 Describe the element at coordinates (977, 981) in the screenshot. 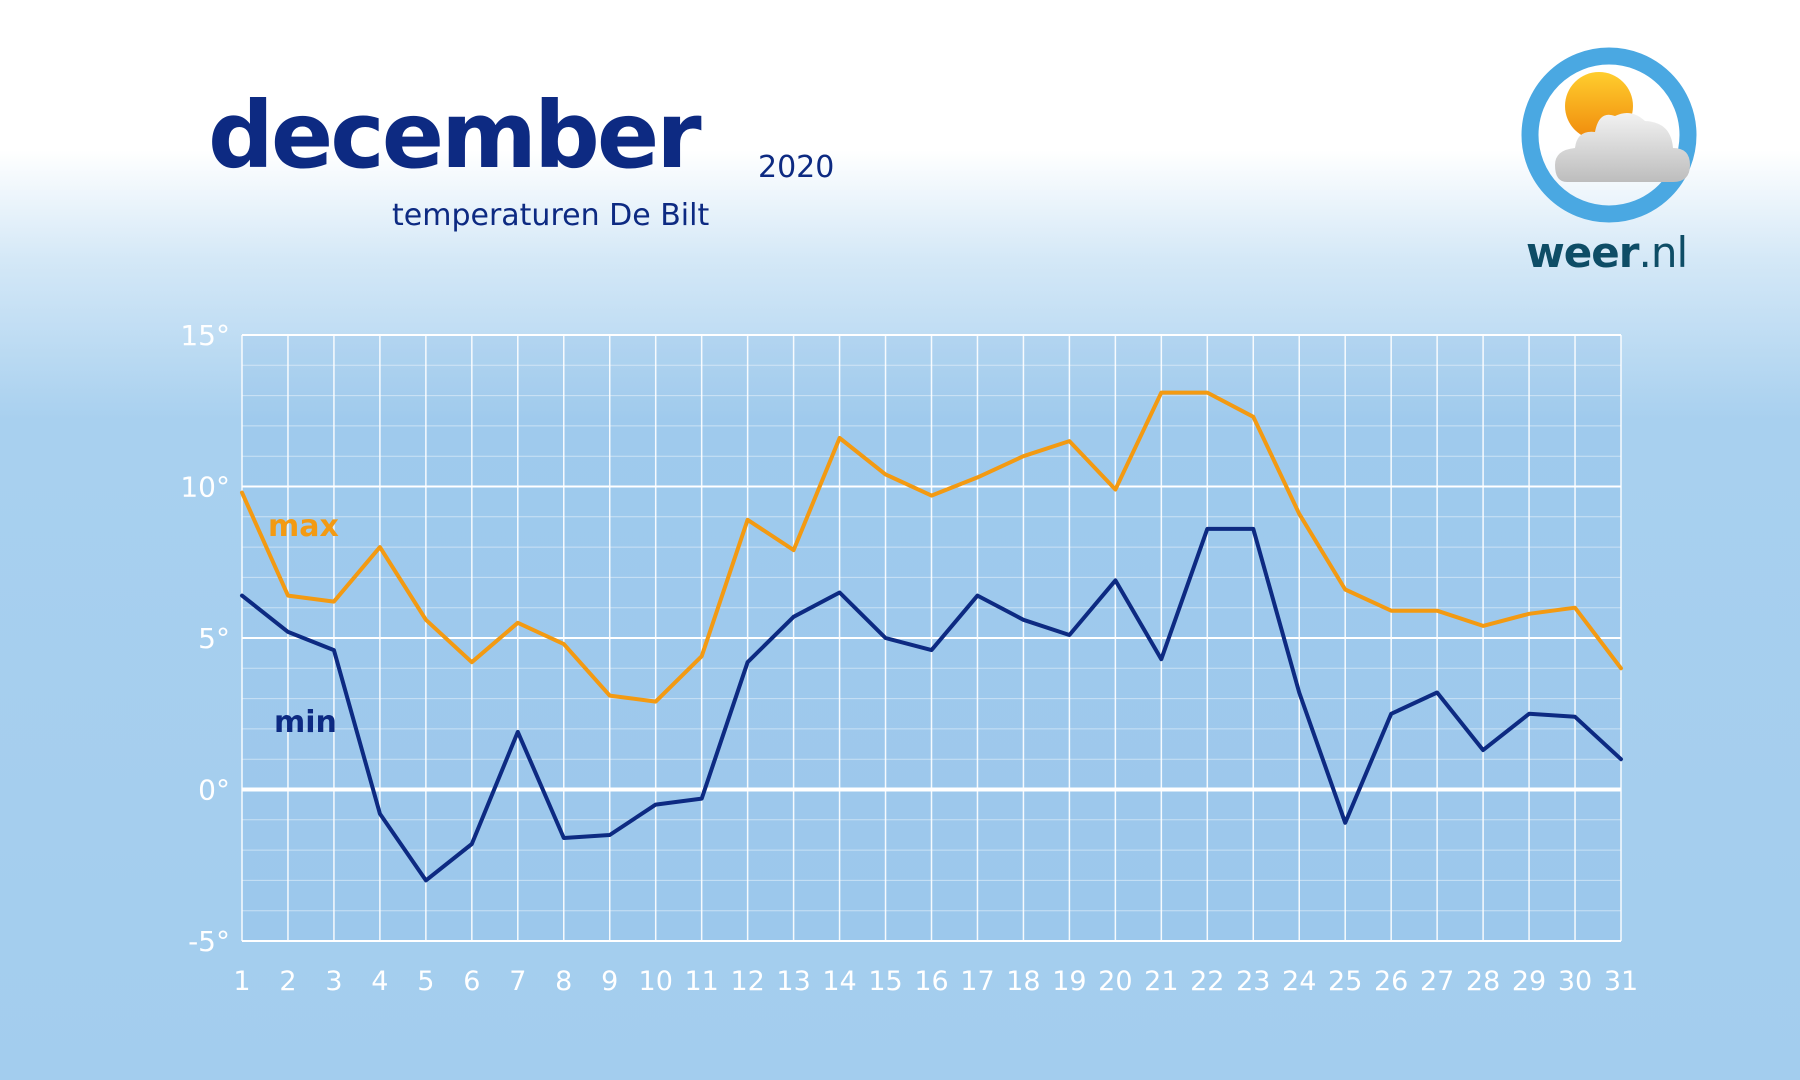

I see `x-tick-label: 17` at that location.